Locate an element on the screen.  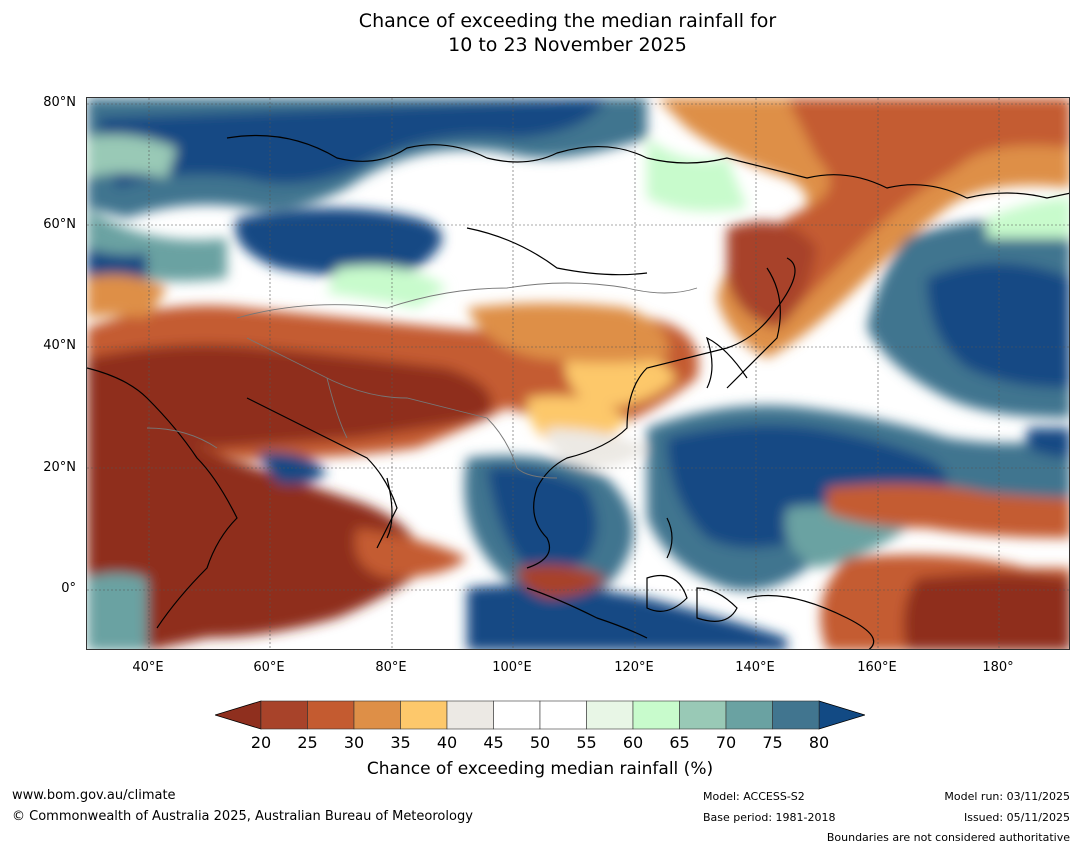
lon-label-160e: 160°E is located at coordinates (877, 667).